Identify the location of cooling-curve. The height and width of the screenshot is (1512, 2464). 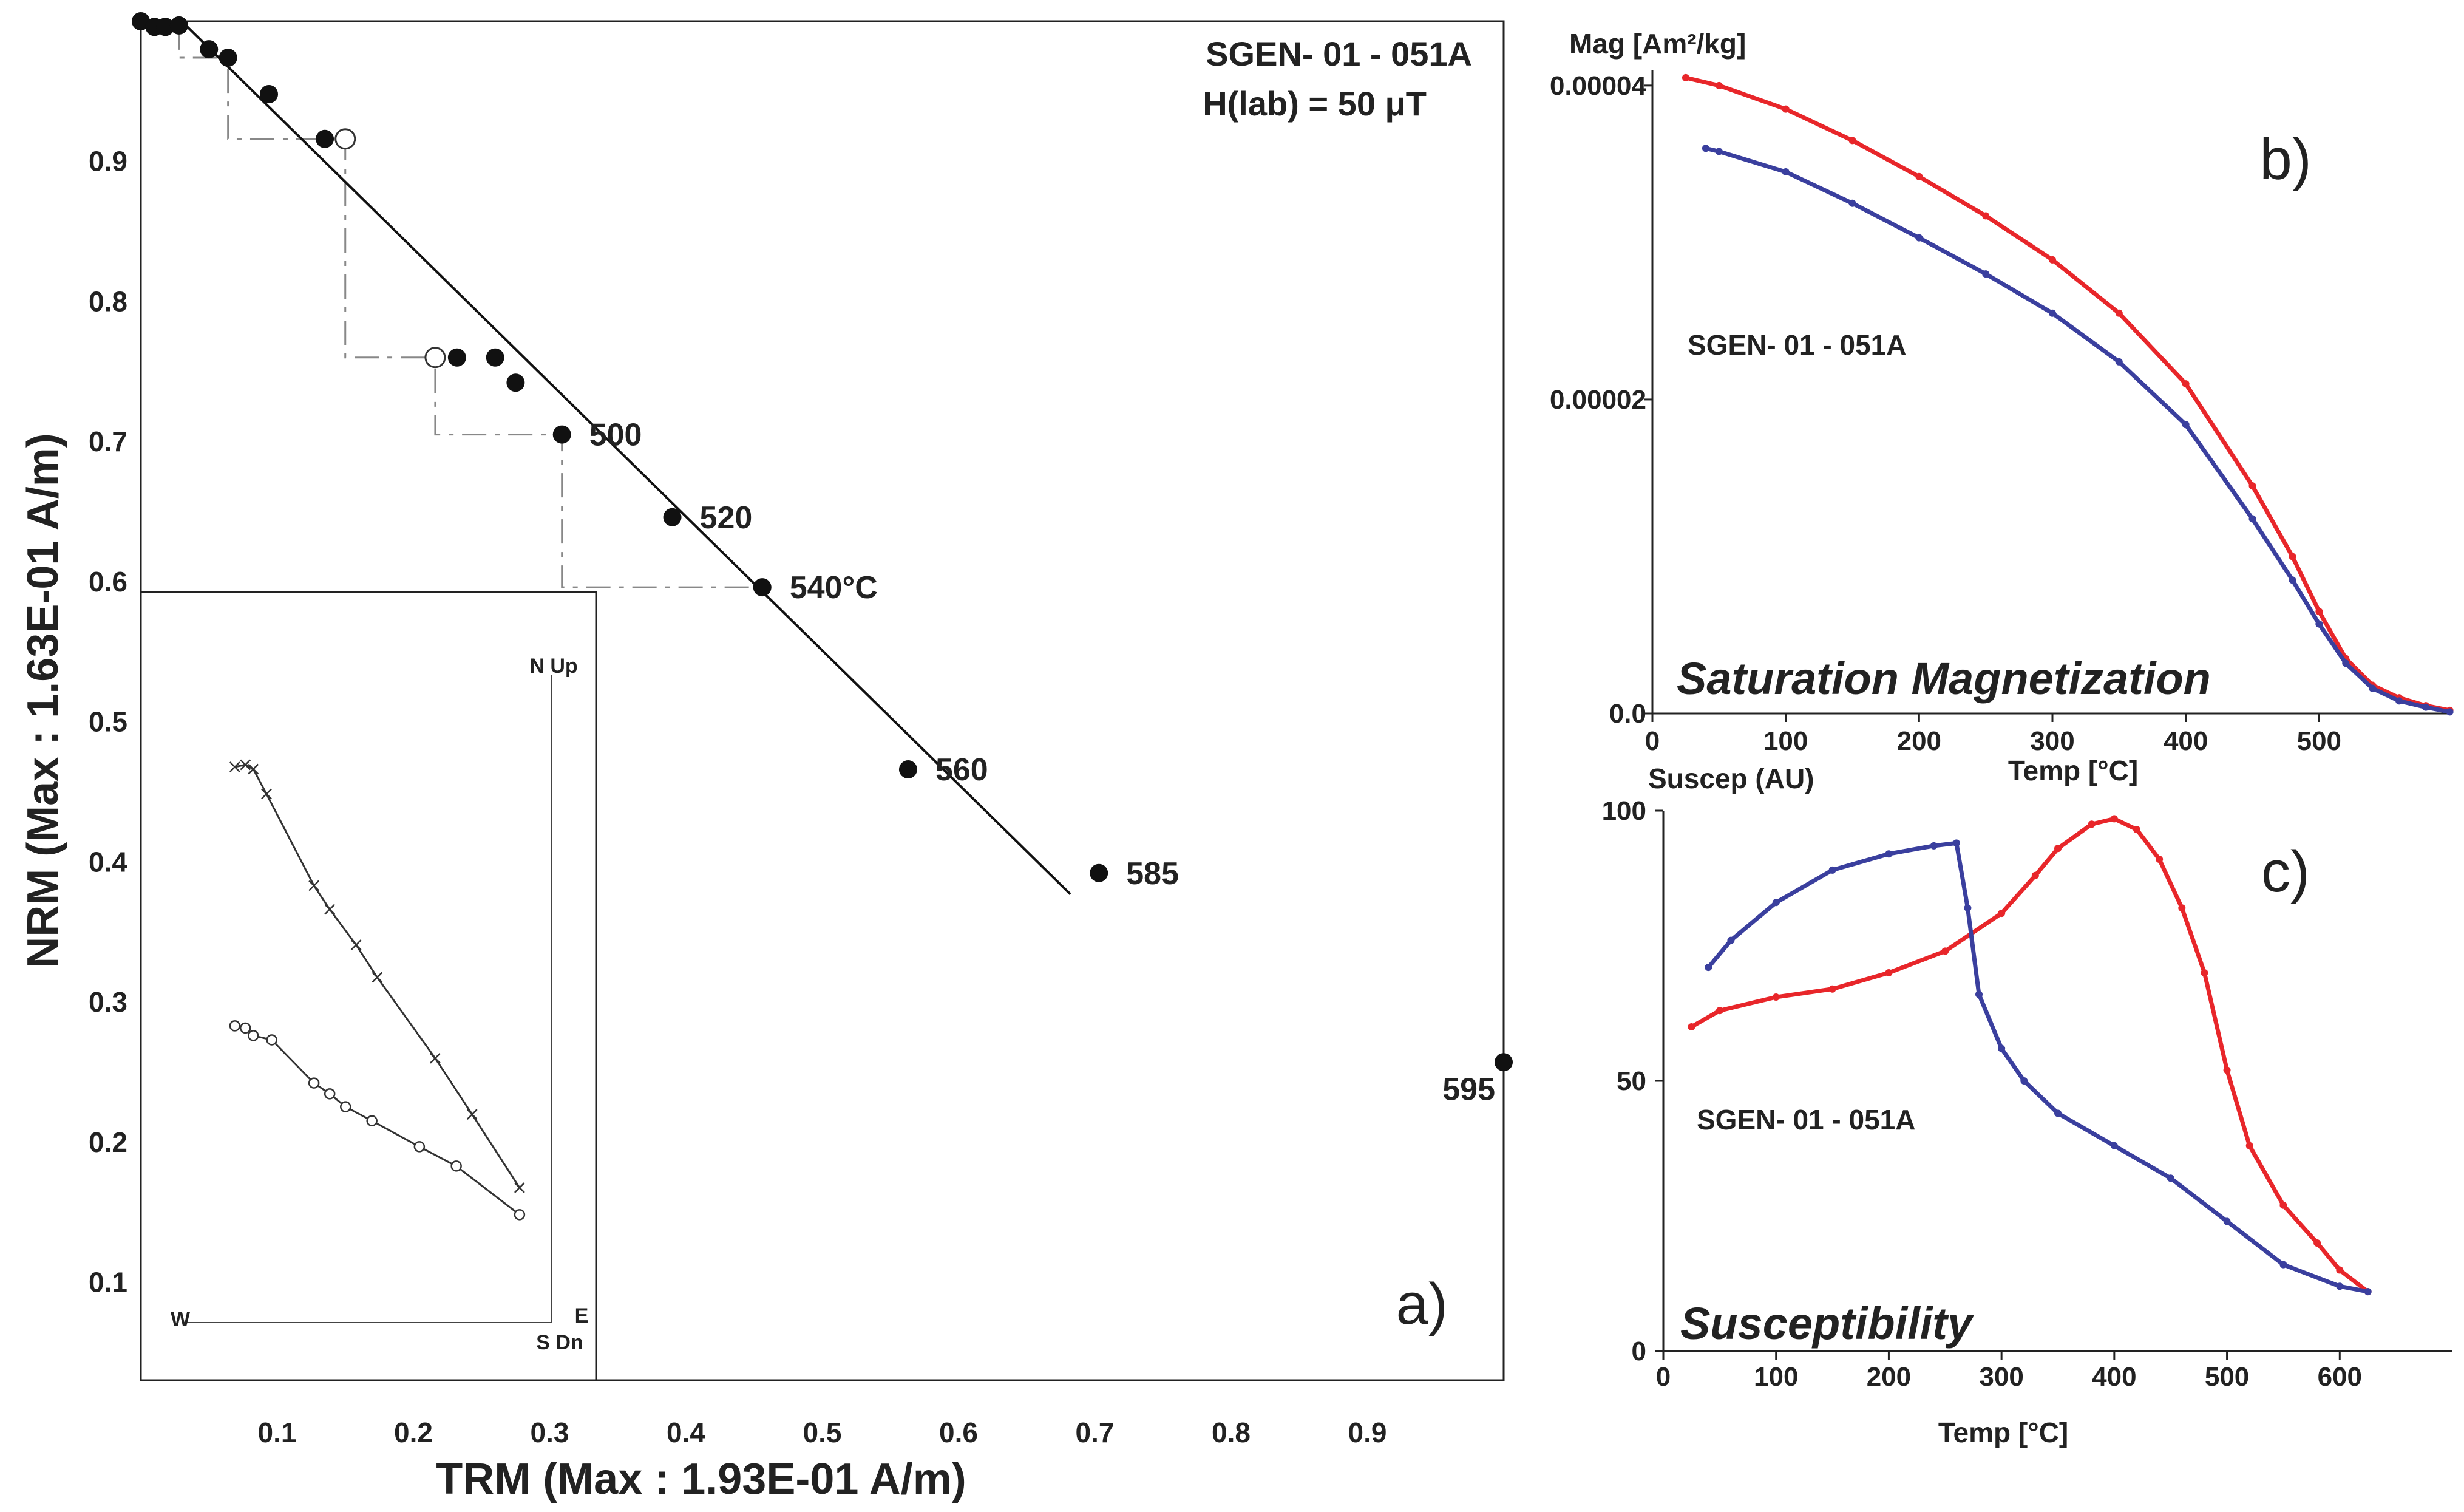
(2078, 430).